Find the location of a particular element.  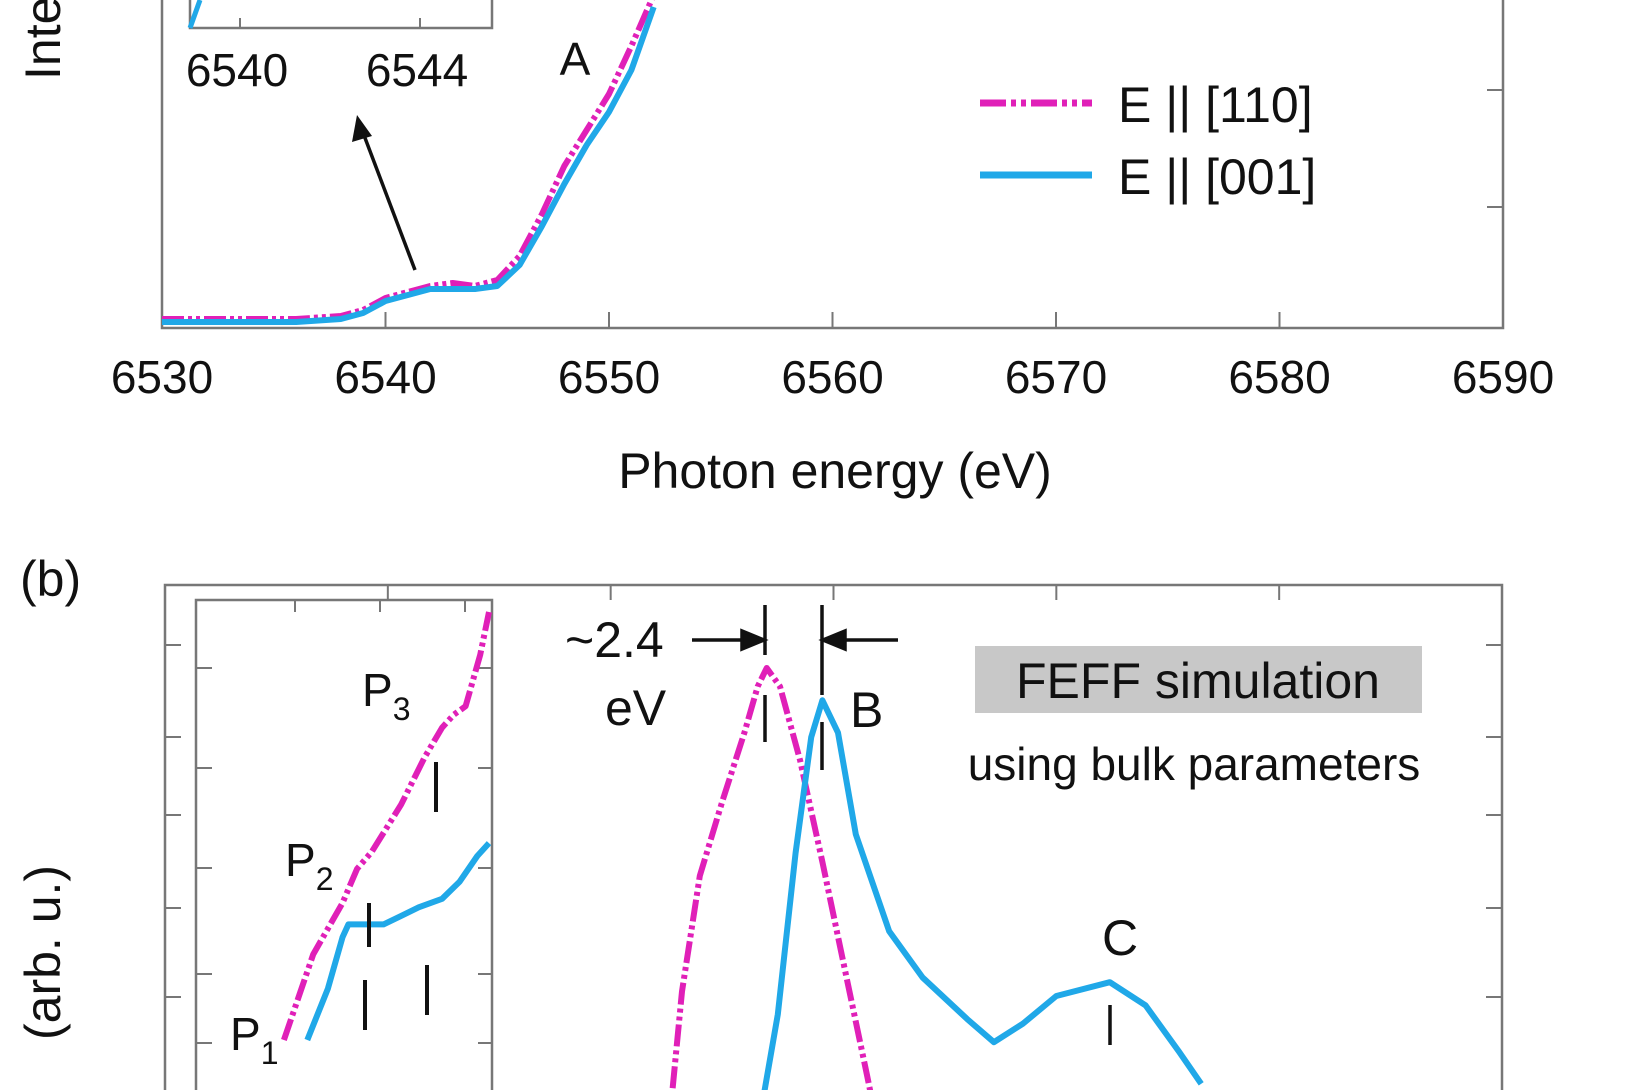

feff-title-bg is located at coordinates (1198, 679).